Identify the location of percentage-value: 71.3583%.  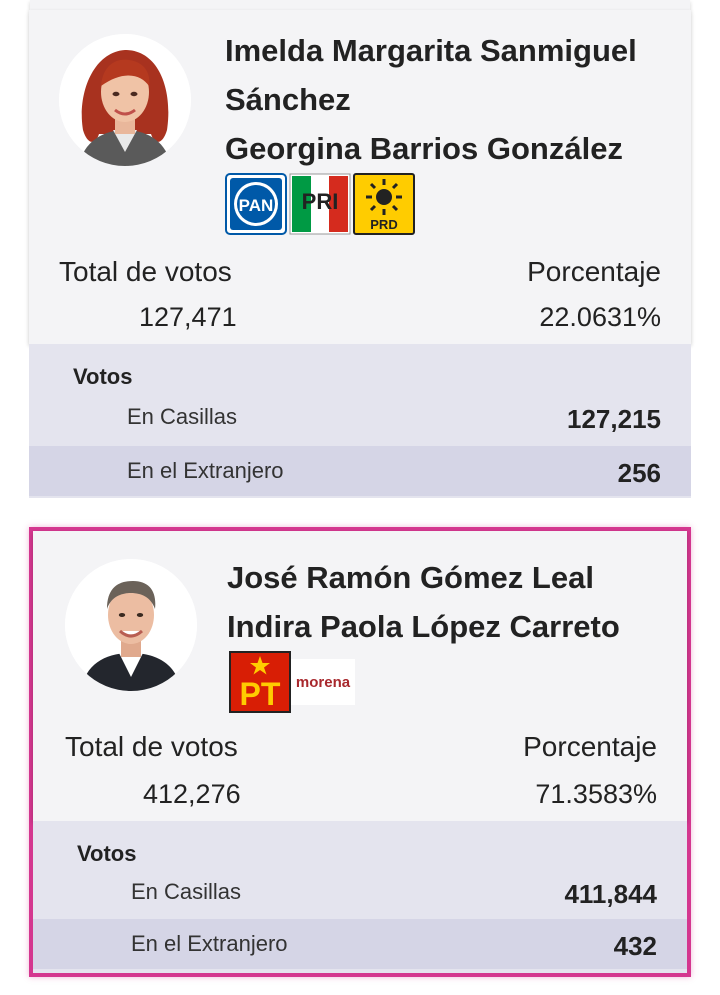
(596, 794).